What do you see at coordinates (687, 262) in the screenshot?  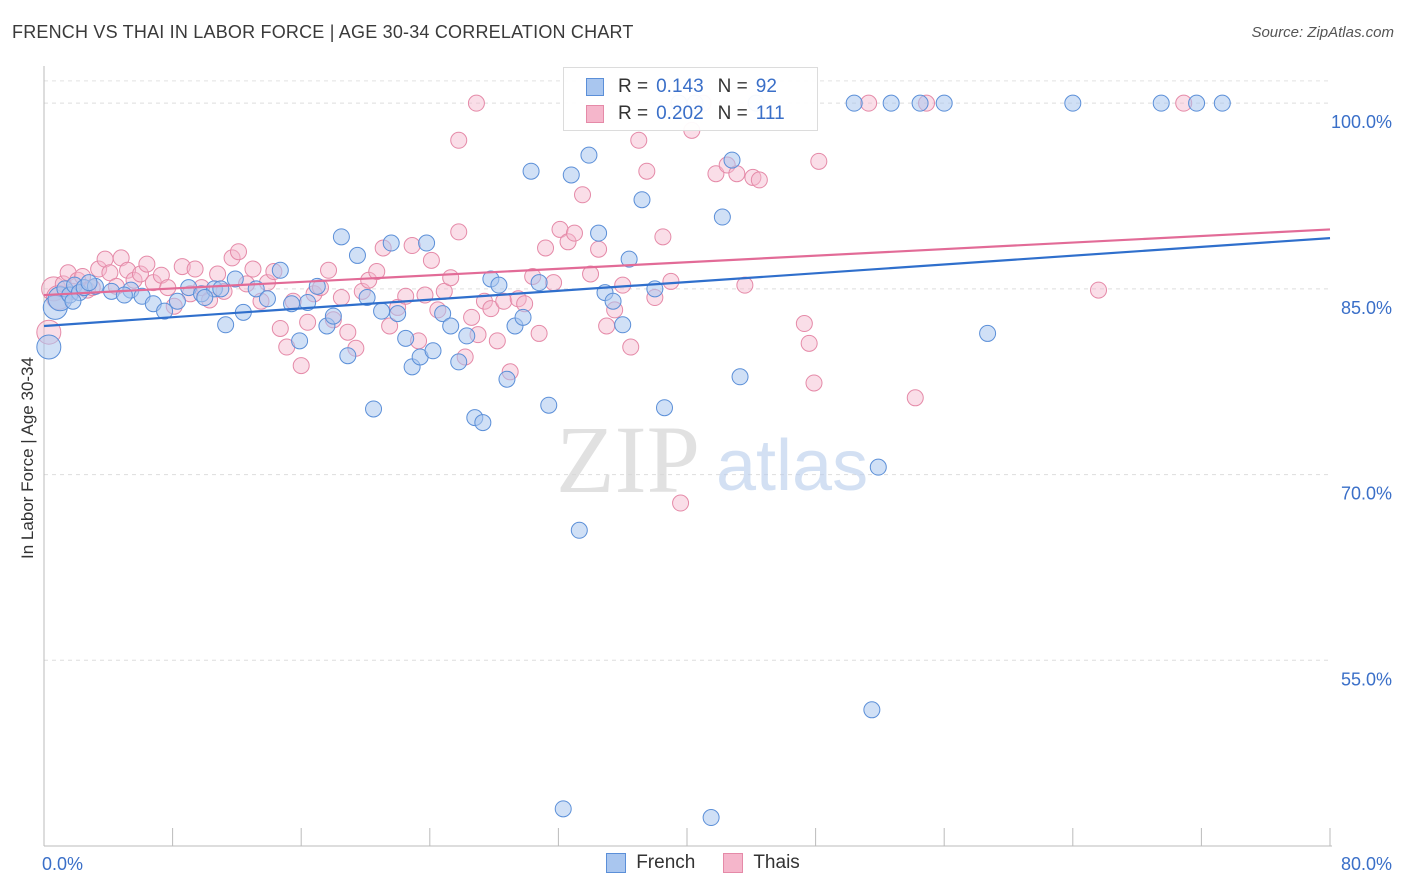 I see `thais-trend-line` at bounding box center [687, 262].